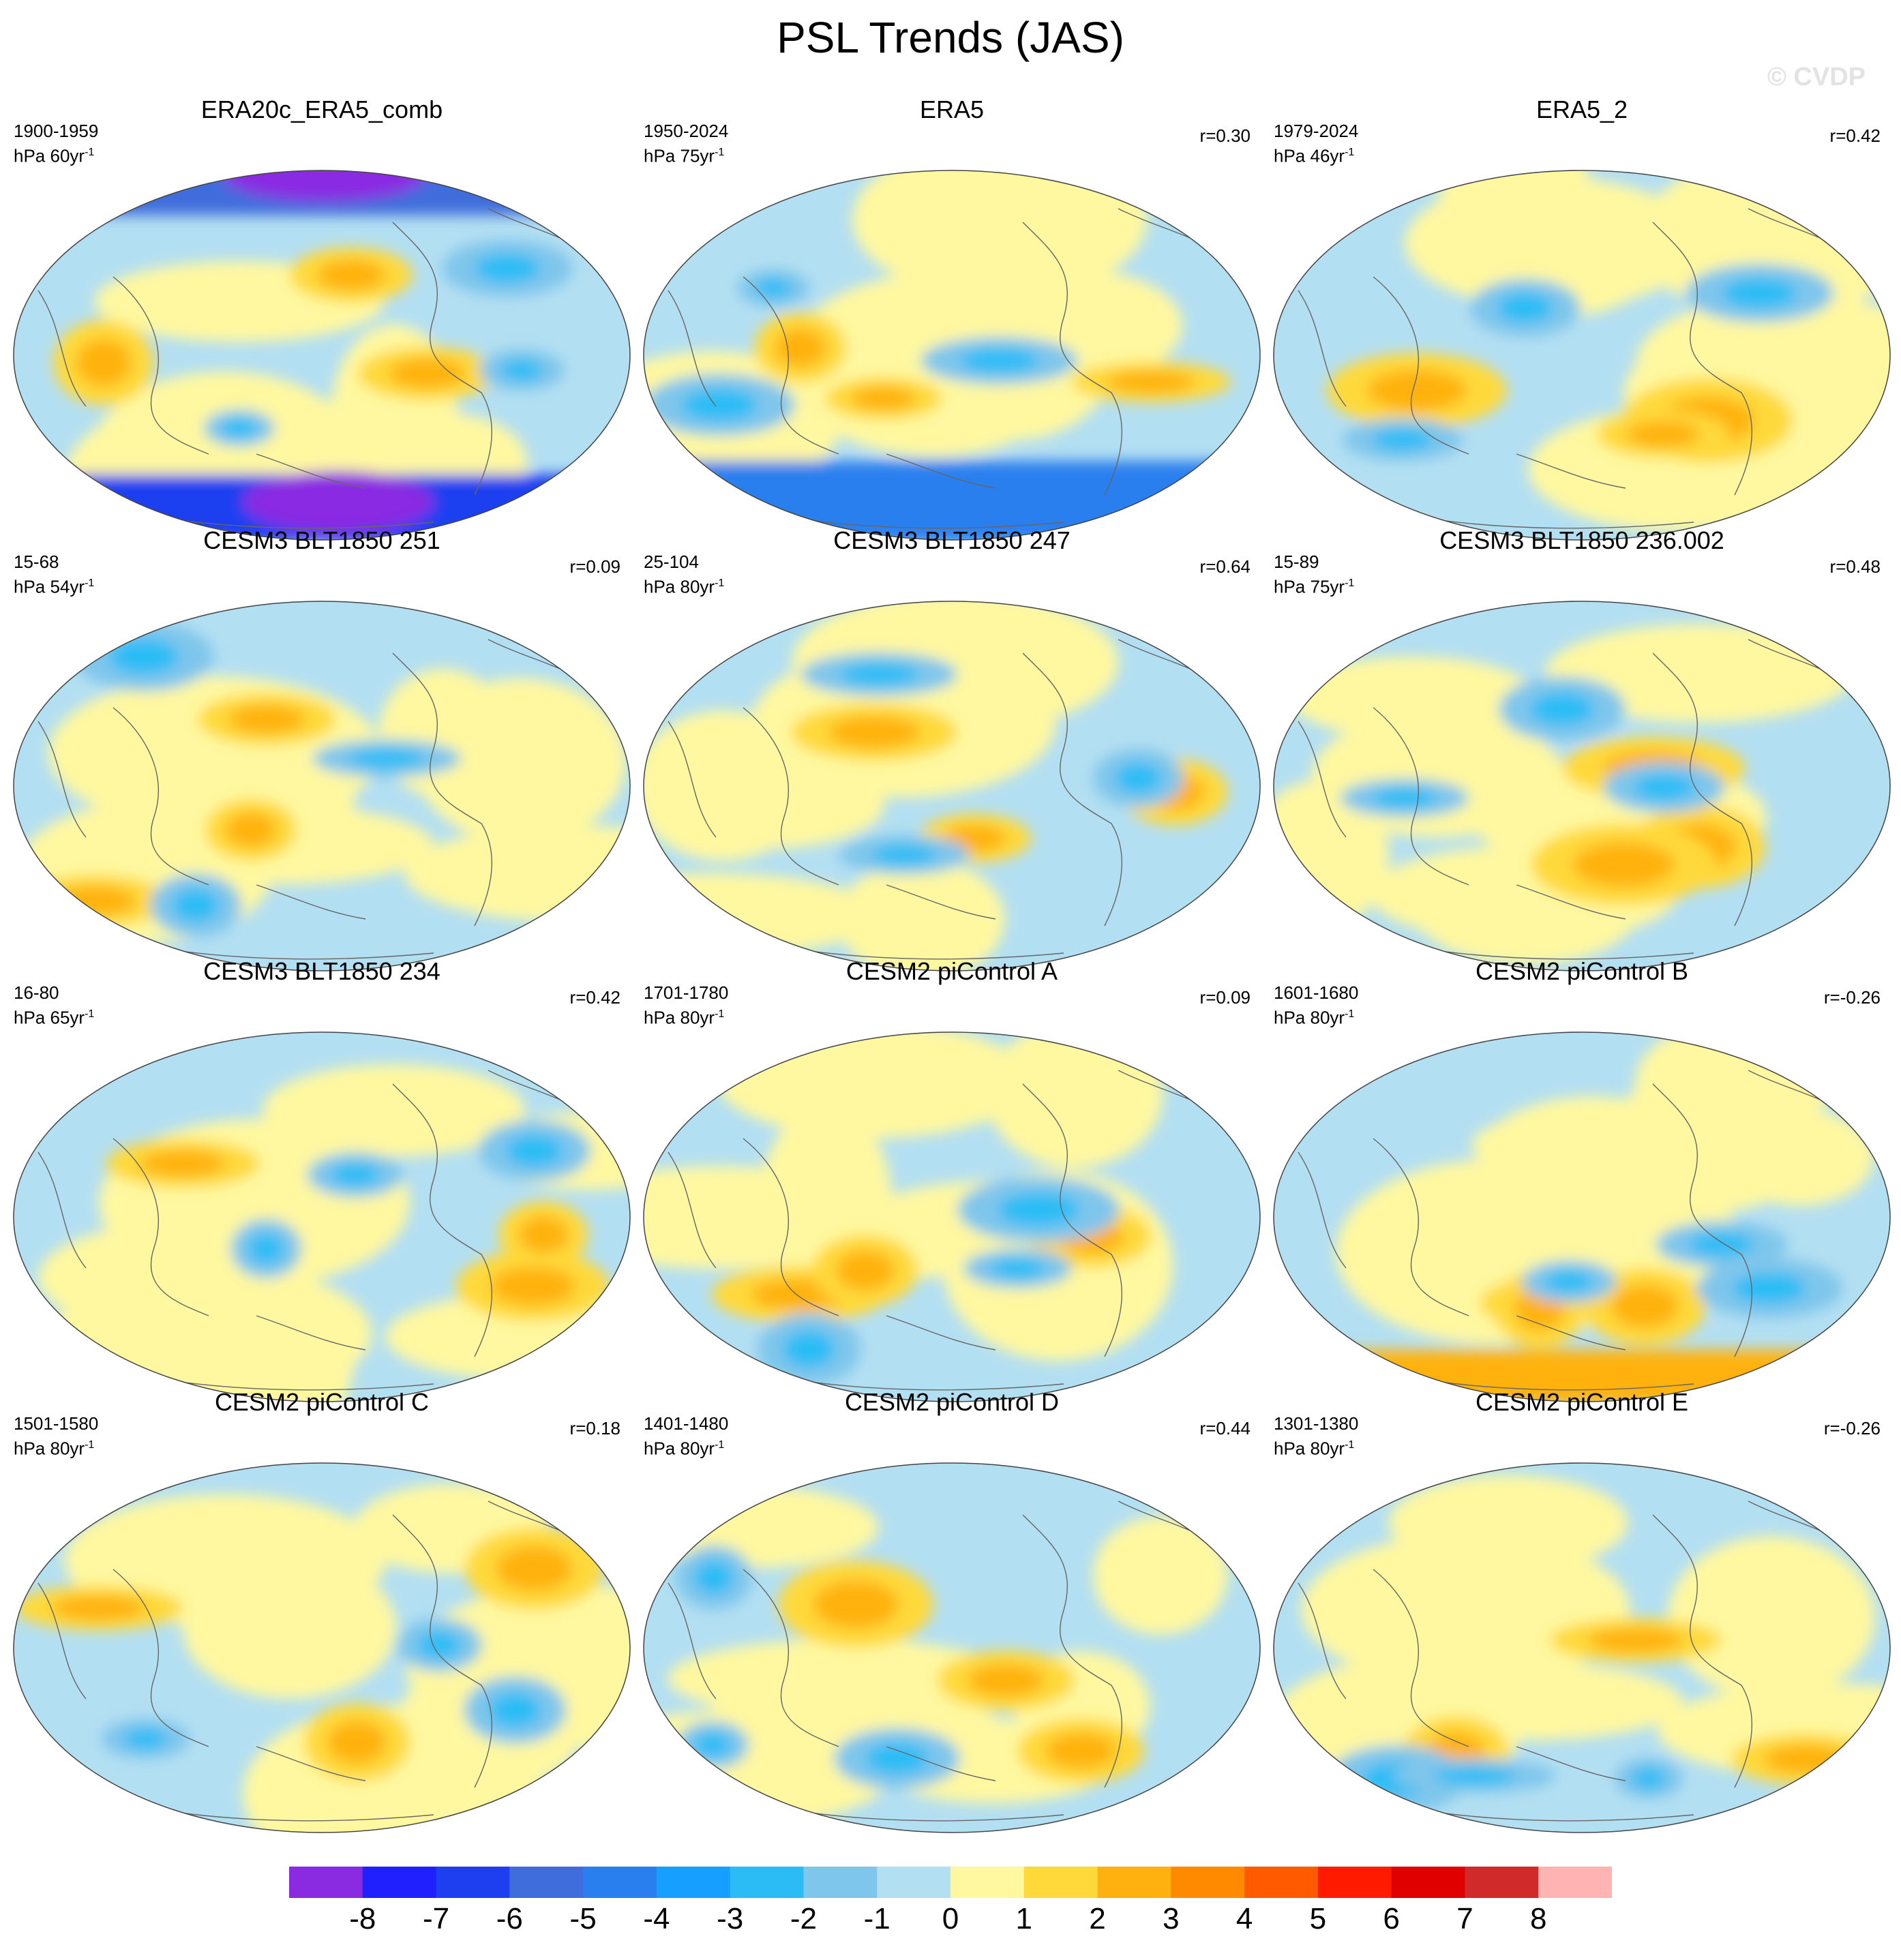 Image resolution: width=1901 pixels, height=1960 pixels. Describe the element at coordinates (1392, 1918) in the screenshot. I see `colorbar-tick-label: 6` at that location.